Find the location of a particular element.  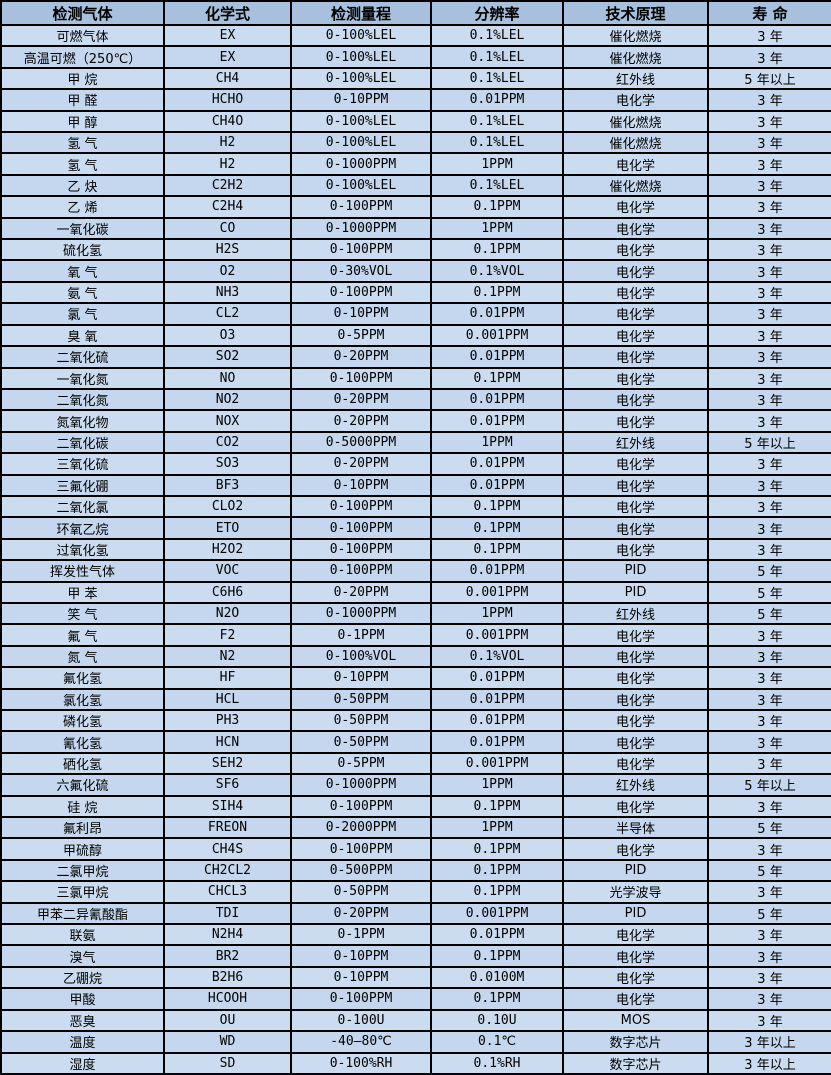

cell-formula: C2H4 is located at coordinates (227, 207).